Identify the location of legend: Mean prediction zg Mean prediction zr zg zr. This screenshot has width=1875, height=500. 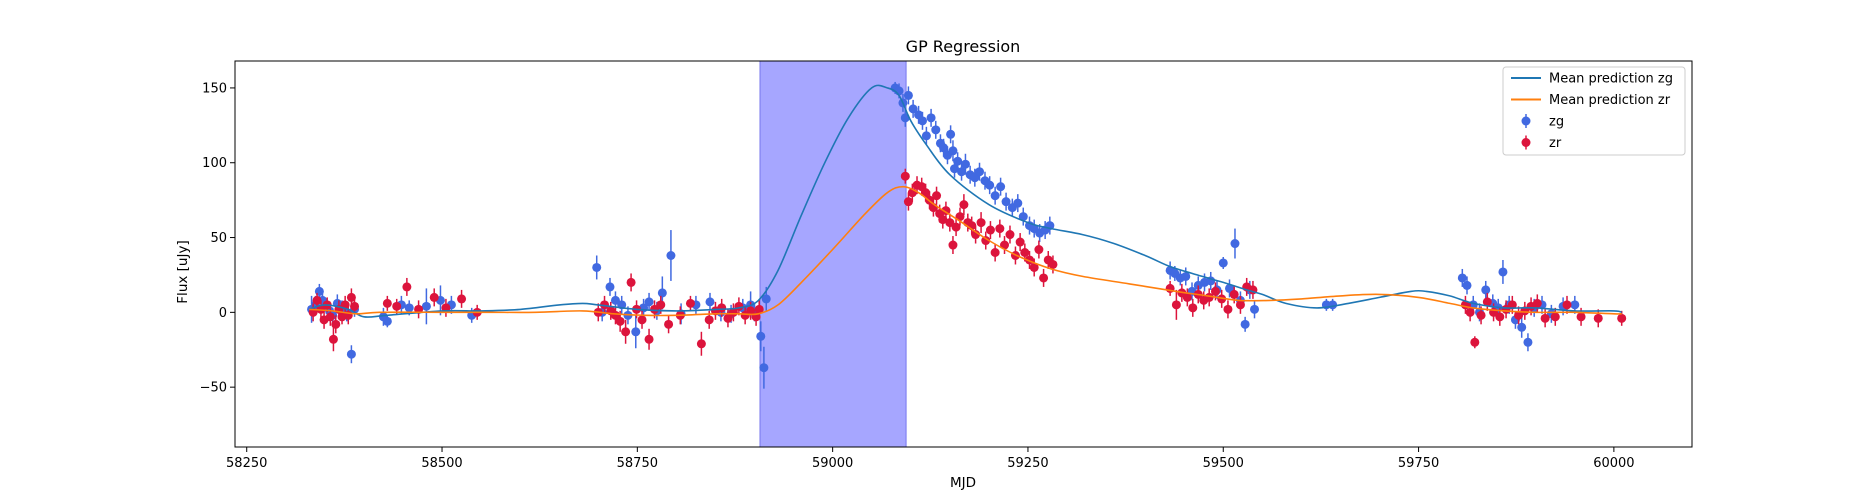
(1594, 111).